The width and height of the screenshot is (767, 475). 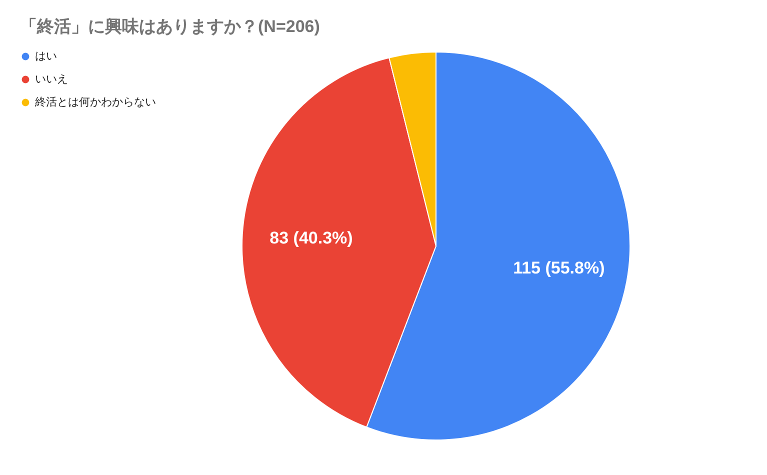 What do you see at coordinates (311, 238) in the screenshot?
I see `data-label: 83 (40.3%)` at bounding box center [311, 238].